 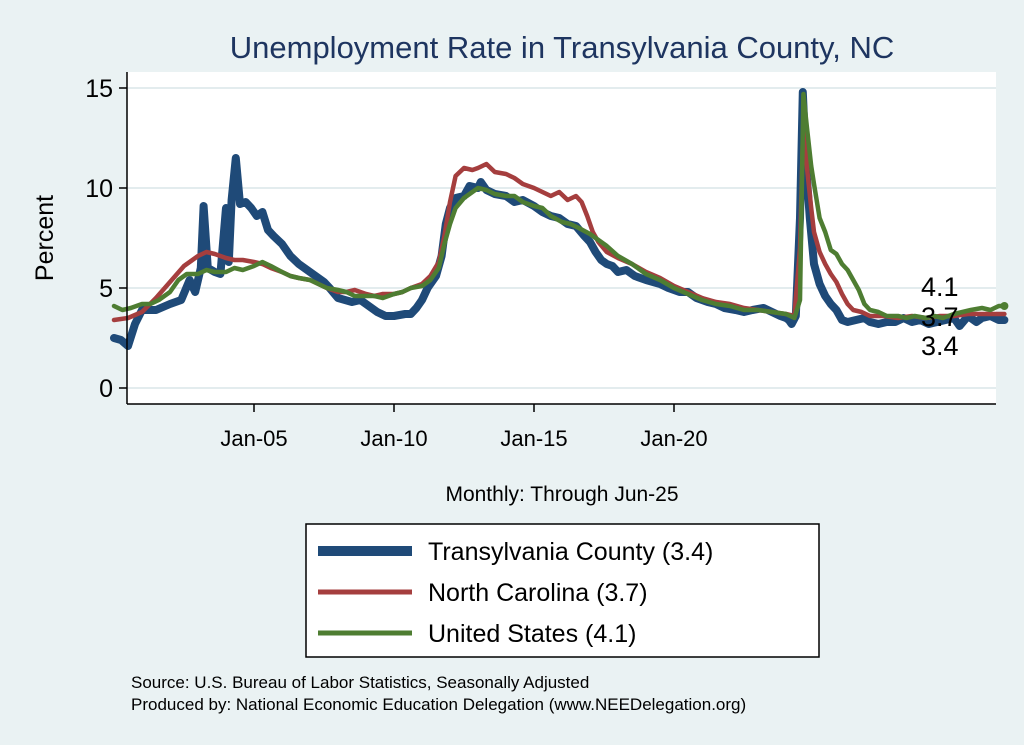 What do you see at coordinates (99, 89) in the screenshot?
I see `y-tick-label-15: 15` at bounding box center [99, 89].